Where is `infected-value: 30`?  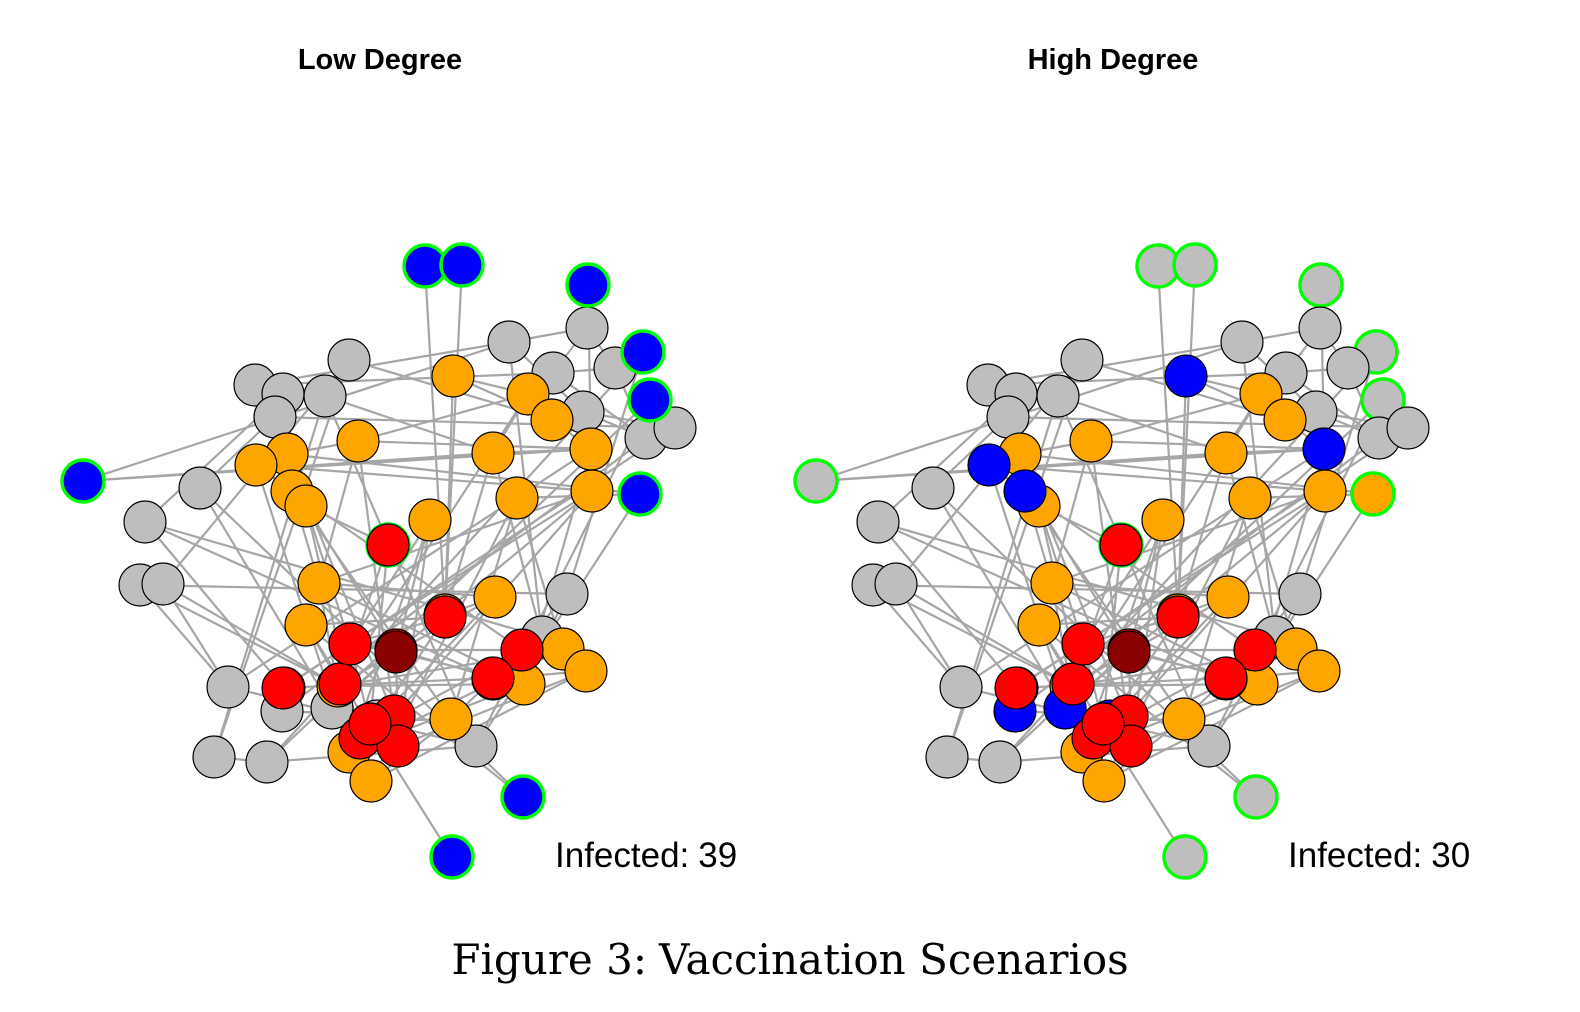
infected-value: 30 is located at coordinates (1451, 855).